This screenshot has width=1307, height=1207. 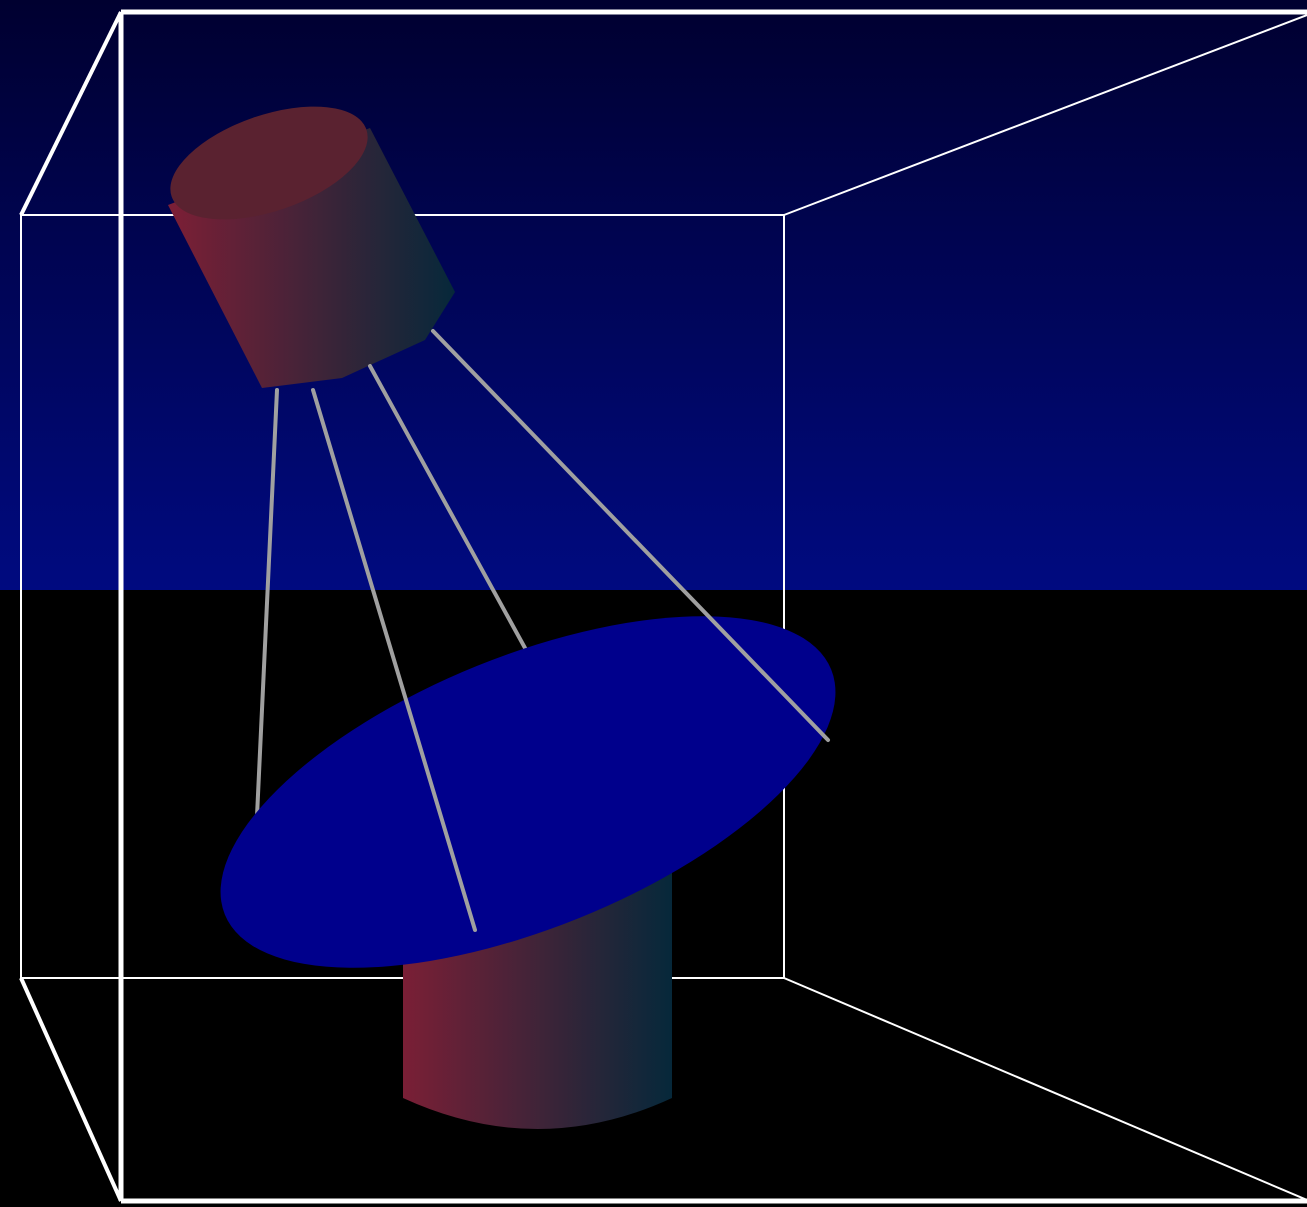 I want to click on dish-reflector, so click(x=528, y=792).